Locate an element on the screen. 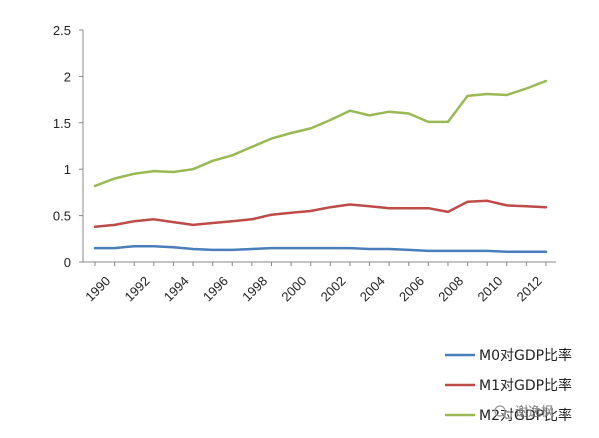 The width and height of the screenshot is (599, 438). x-tick-label: 1992 is located at coordinates (137, 288).